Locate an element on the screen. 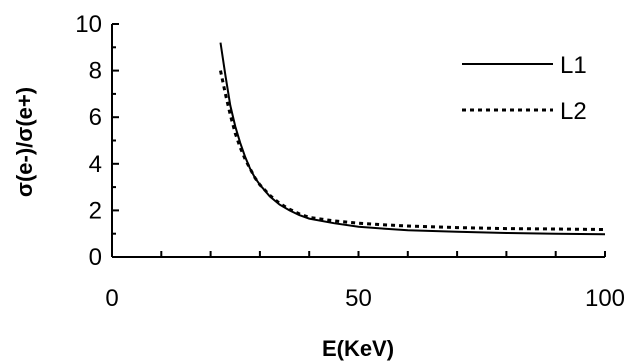  y-tick-label: 10 is located at coordinates (88, 24).